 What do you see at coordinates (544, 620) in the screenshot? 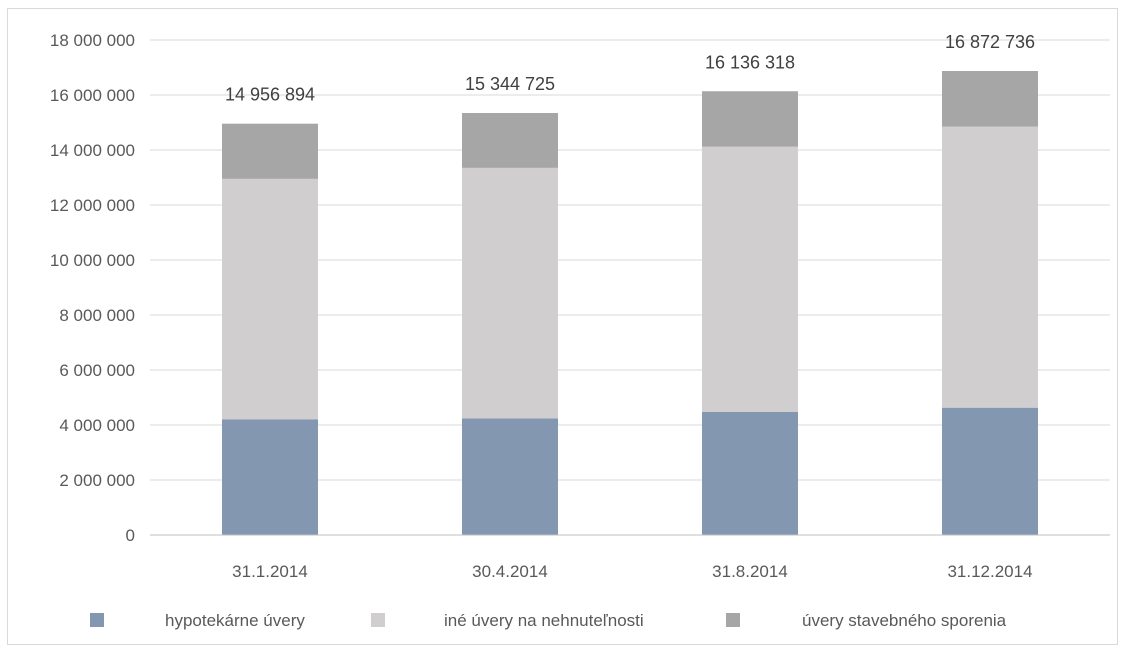
I see `legend-label: iné úvery na nehnuteľnosti` at bounding box center [544, 620].